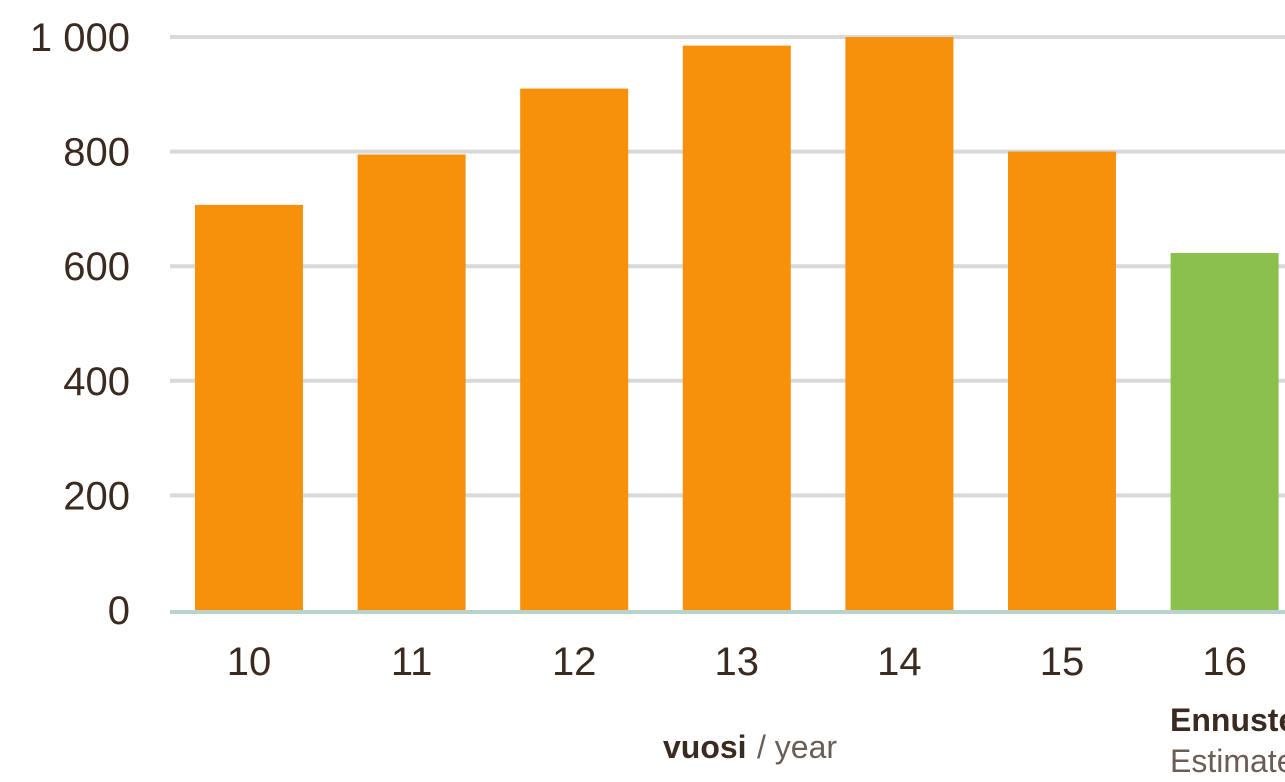  I want to click on y-tick-label: 400, so click(96, 382).